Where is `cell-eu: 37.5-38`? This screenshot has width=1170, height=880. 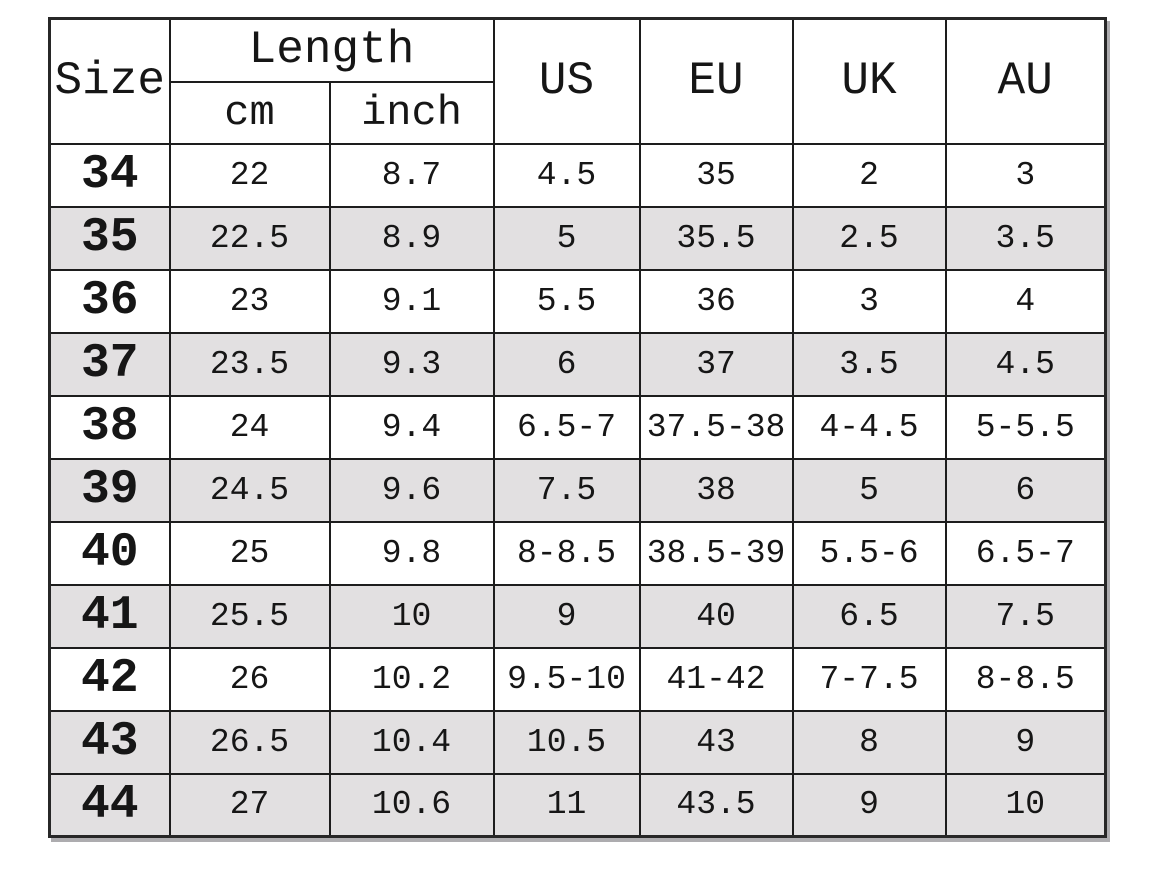 cell-eu: 37.5-38 is located at coordinates (716, 427).